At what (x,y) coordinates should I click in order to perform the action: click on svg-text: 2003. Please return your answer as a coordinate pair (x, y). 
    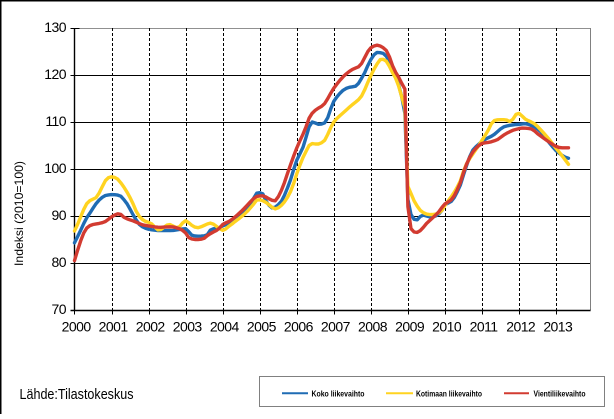
    Looking at the image, I should click on (188, 327).